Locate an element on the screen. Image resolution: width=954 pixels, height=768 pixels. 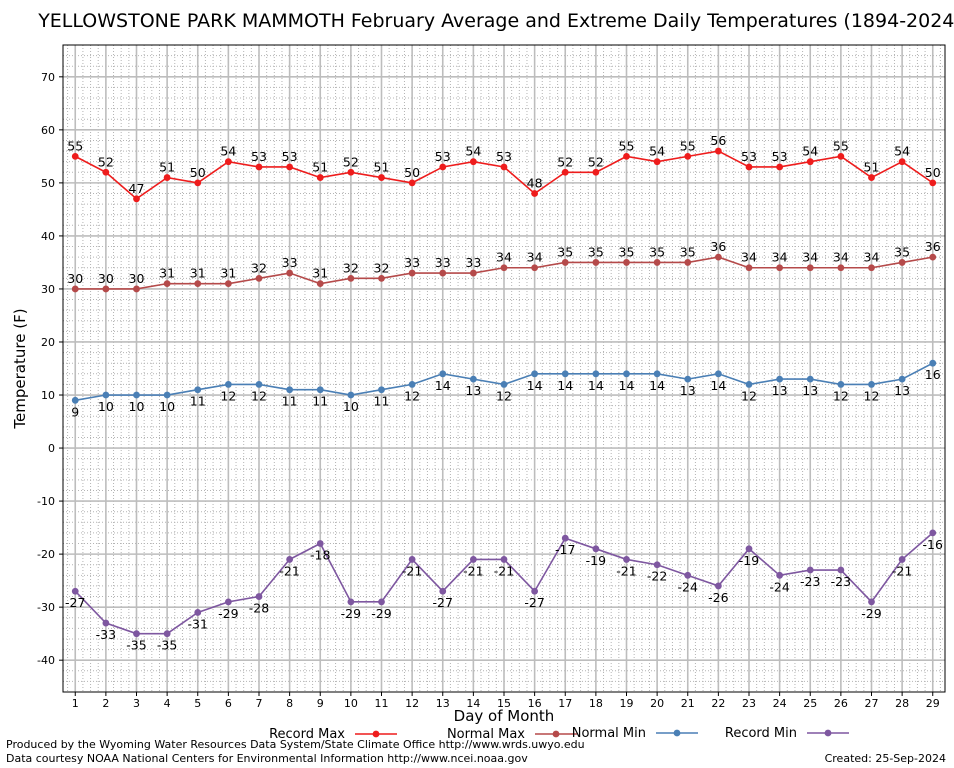
x-tick-label: 2 is located at coordinates (105, 703).